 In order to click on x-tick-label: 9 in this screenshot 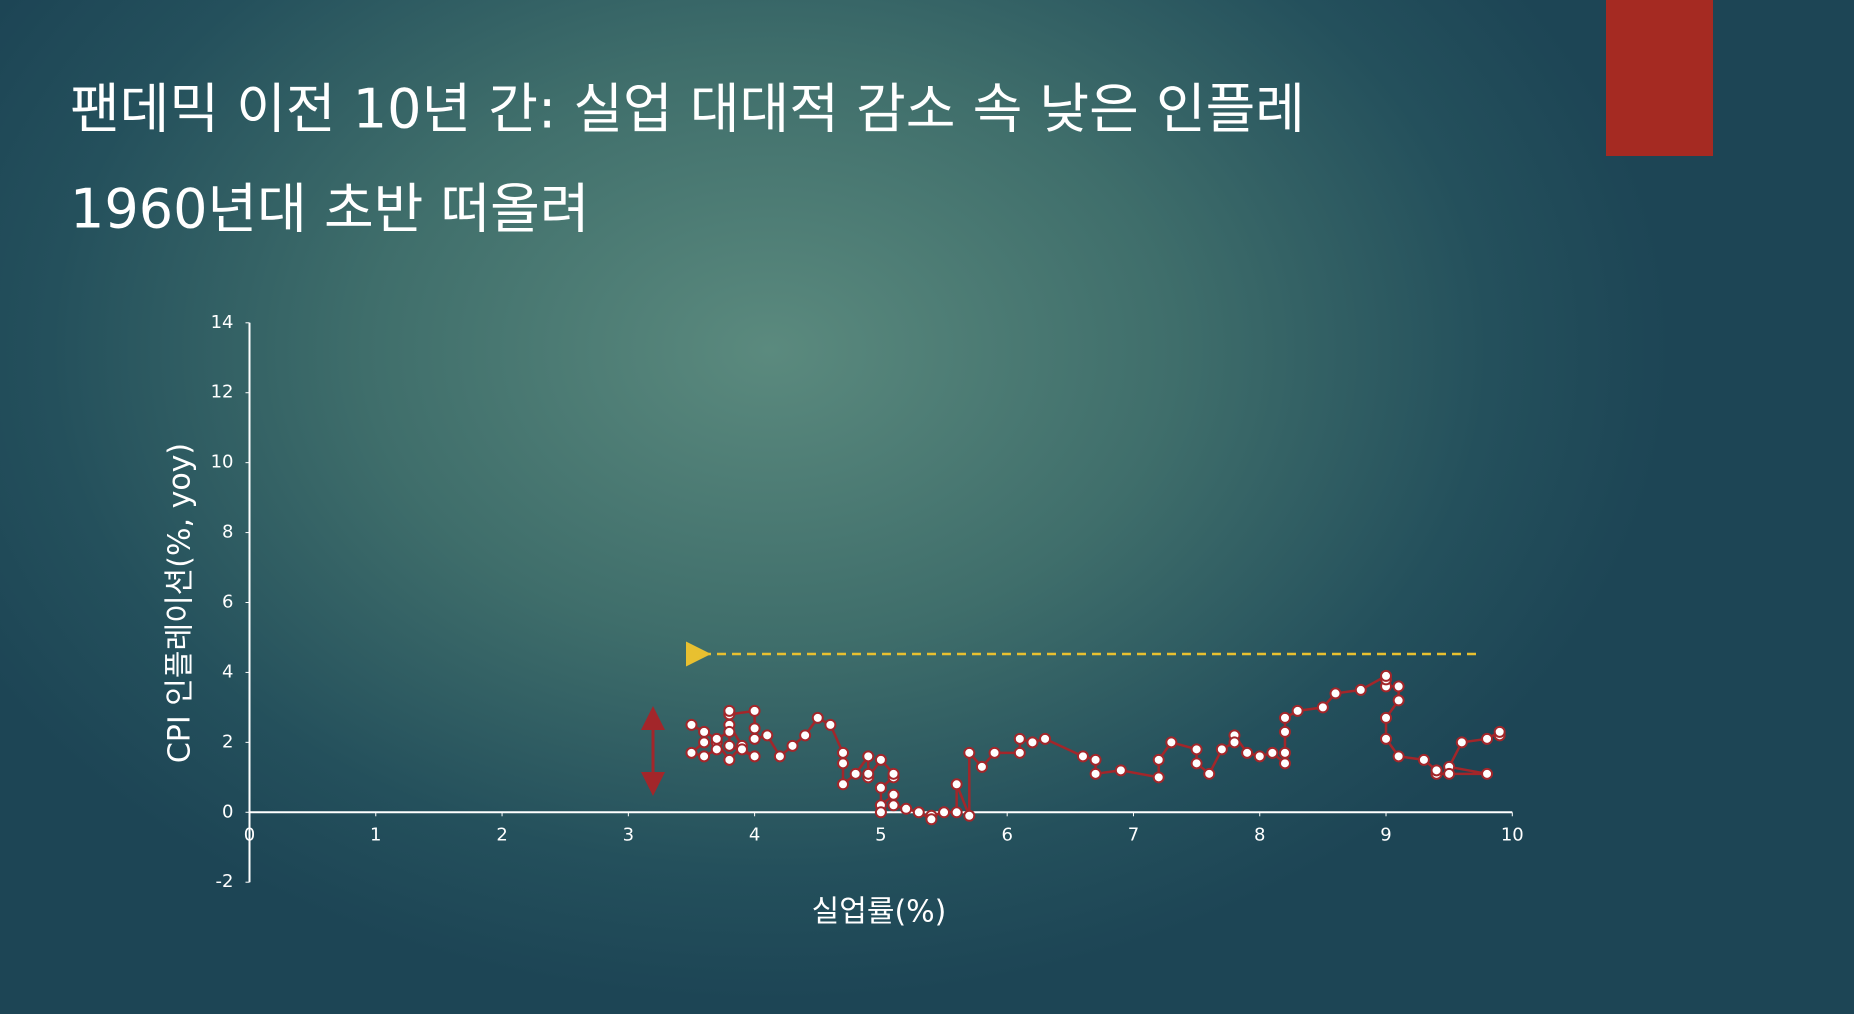, I will do `click(1385, 834)`.